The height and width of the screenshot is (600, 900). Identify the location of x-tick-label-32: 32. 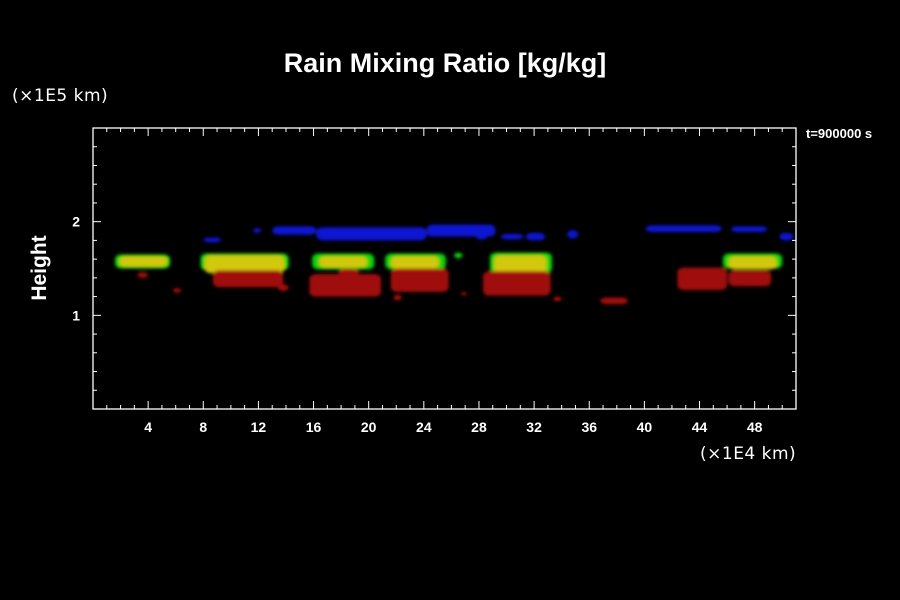
(534, 427).